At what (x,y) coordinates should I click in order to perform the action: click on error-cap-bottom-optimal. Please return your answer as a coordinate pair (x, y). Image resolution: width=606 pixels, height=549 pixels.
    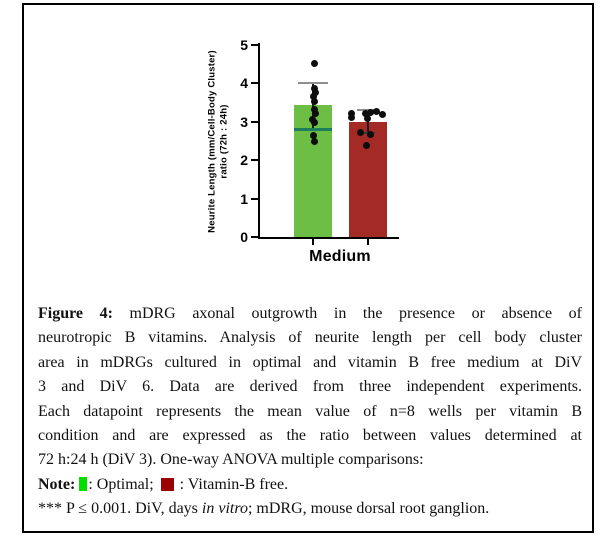
    Looking at the image, I should click on (313, 129).